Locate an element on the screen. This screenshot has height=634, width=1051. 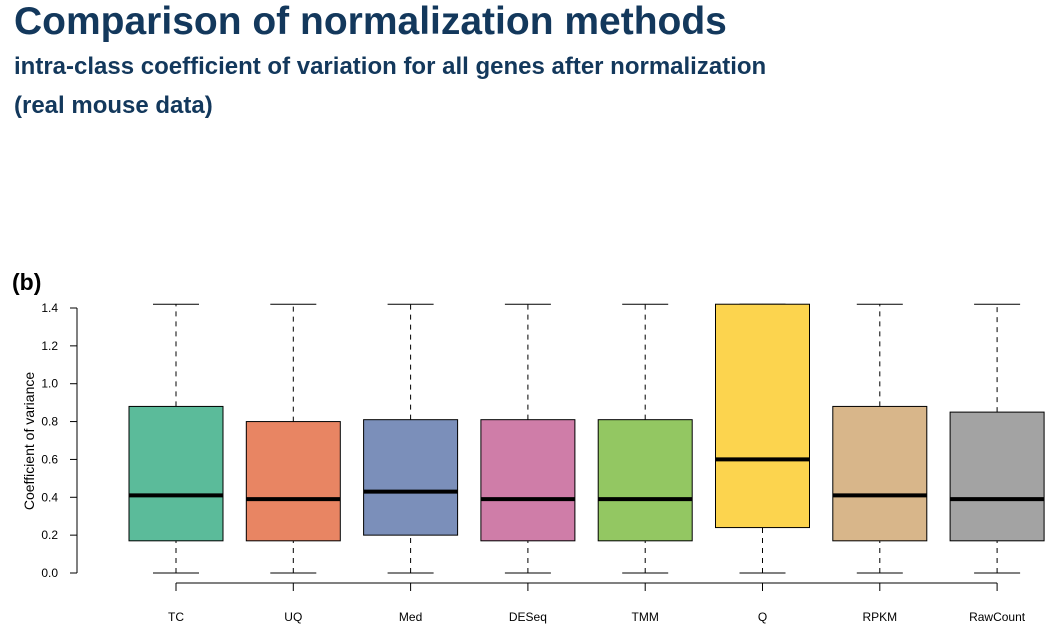
y-tick-label: 0.2 is located at coordinates (49, 535).